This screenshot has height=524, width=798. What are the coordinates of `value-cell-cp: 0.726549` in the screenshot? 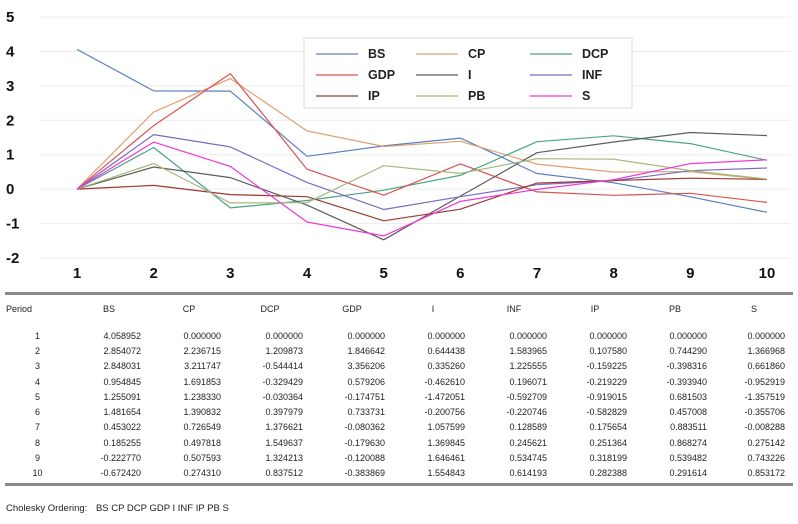 It's located at (202, 427).